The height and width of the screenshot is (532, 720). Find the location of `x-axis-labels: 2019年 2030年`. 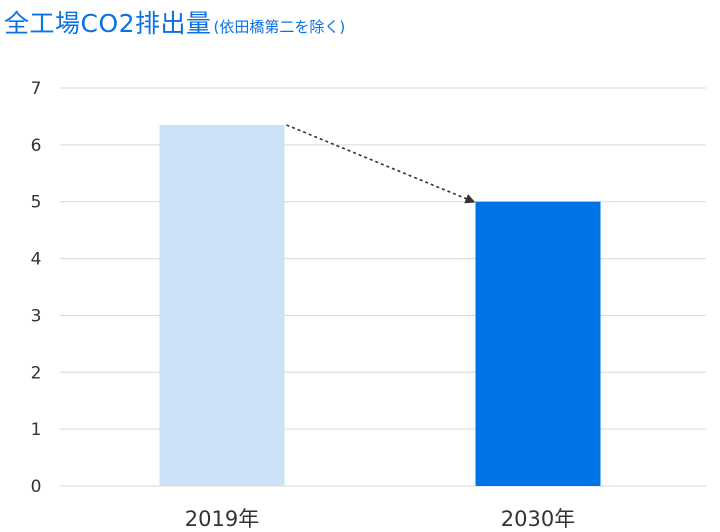

x-axis-labels: 2019年 2030年 is located at coordinates (380, 519).